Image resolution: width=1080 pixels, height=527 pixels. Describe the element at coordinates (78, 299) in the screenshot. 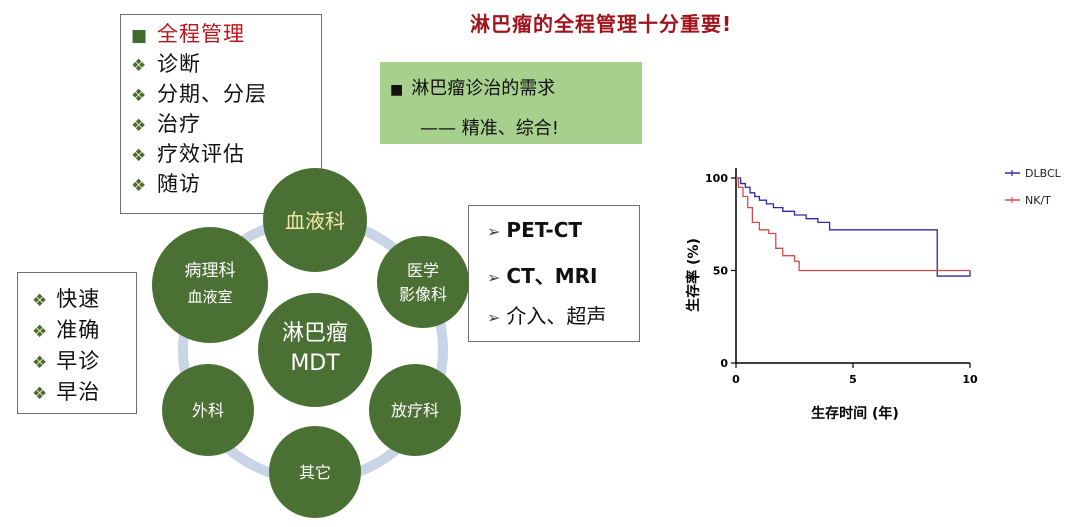

I see `goal-item-label: 快速` at that location.